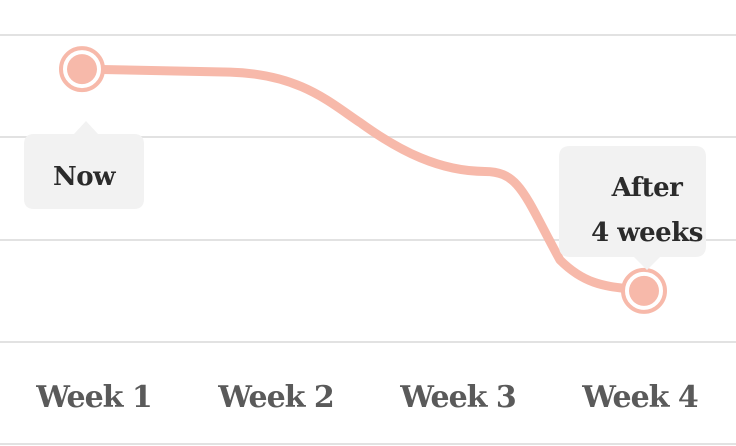  Describe the element at coordinates (457, 397) in the screenshot. I see `x-tick-label-3: Week 3` at that location.